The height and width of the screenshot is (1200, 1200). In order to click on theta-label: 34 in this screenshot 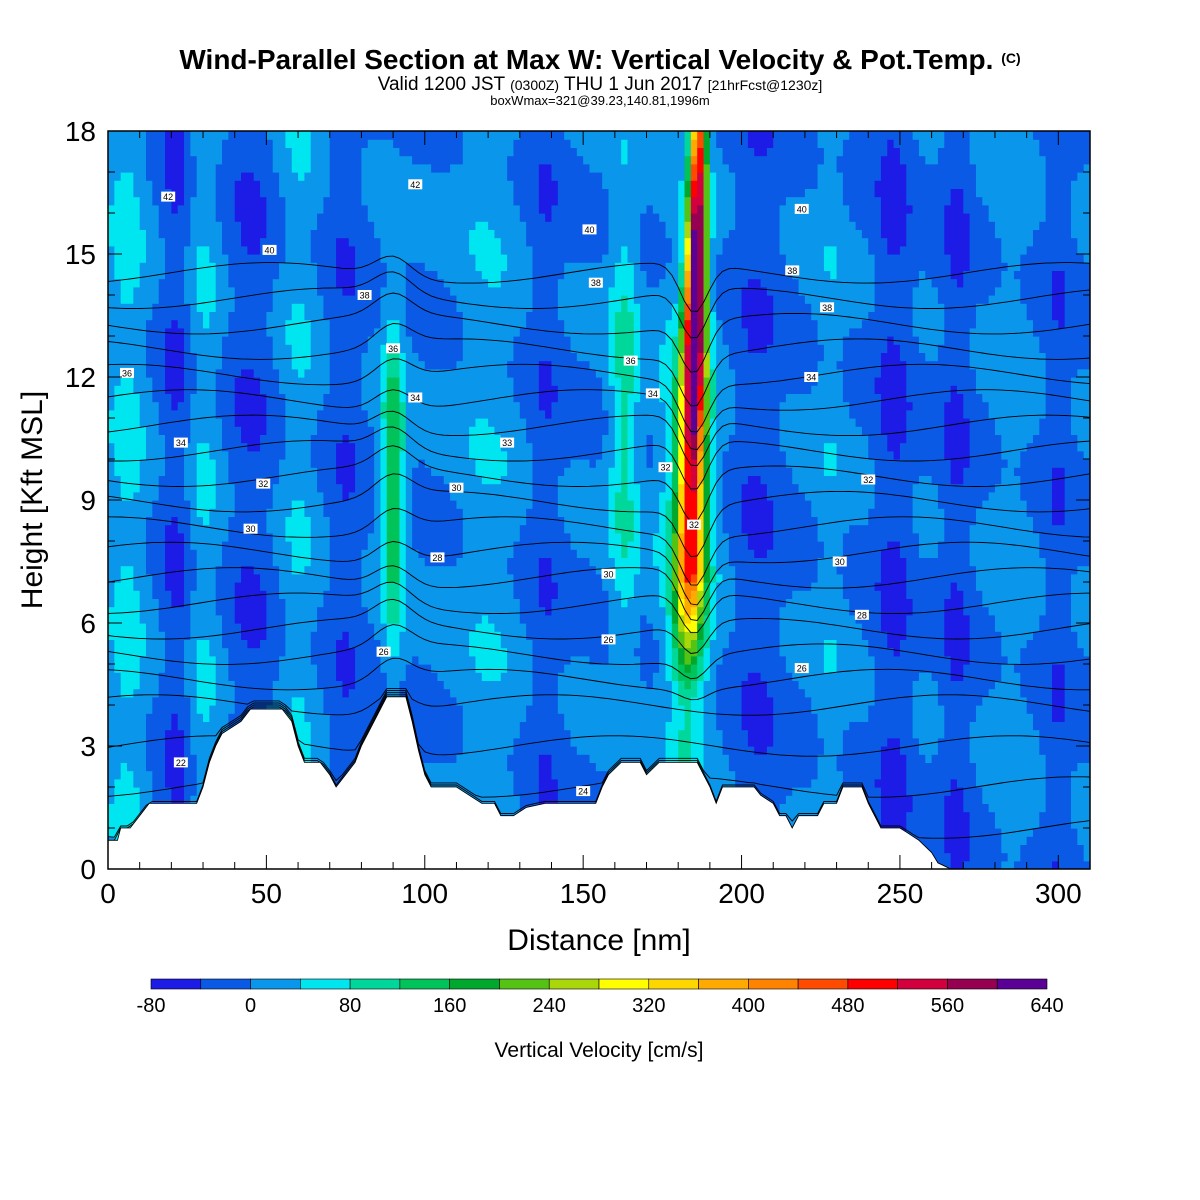, I will do `click(415, 397)`.